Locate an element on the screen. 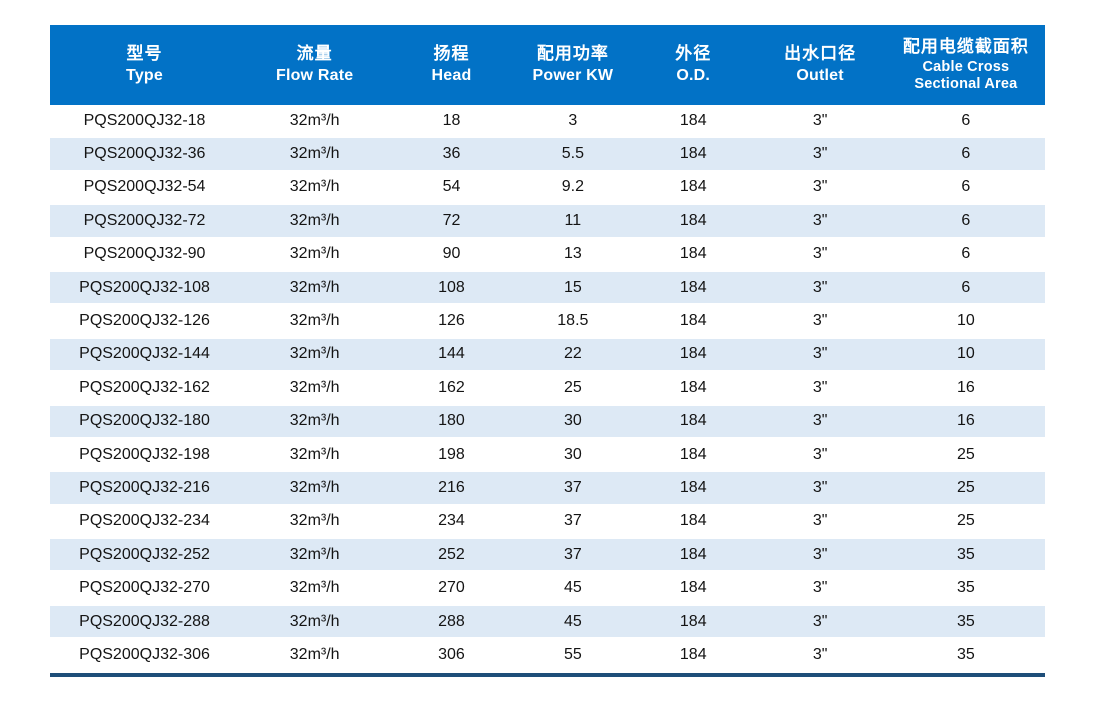  cell-type: PQS200QJ32-216 is located at coordinates (145, 489).